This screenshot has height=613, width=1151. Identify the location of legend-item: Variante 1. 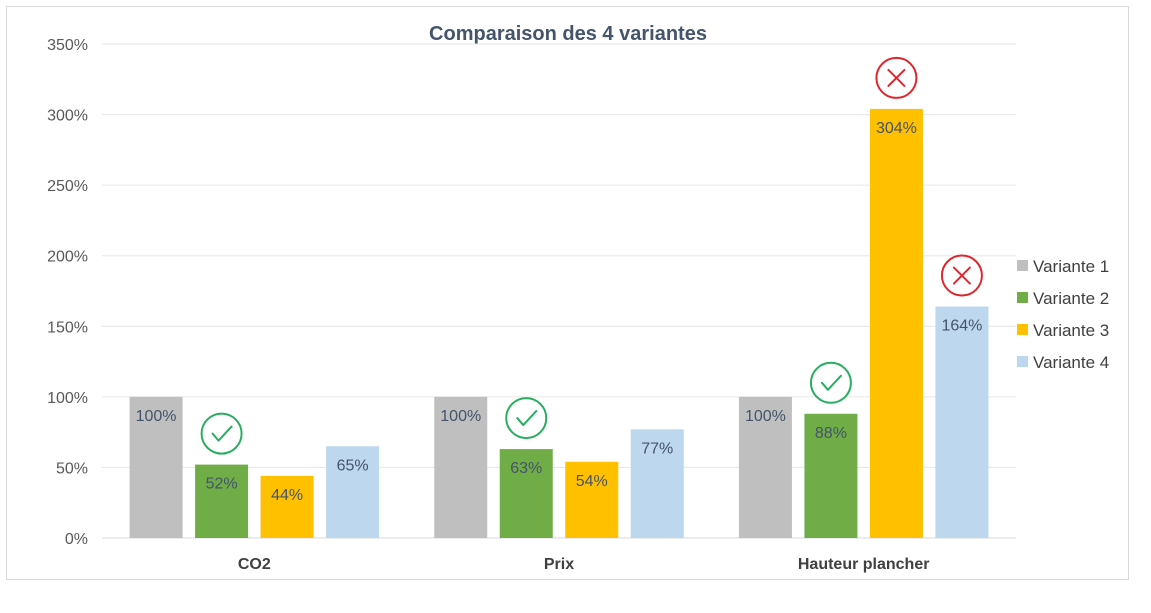
(1063, 266).